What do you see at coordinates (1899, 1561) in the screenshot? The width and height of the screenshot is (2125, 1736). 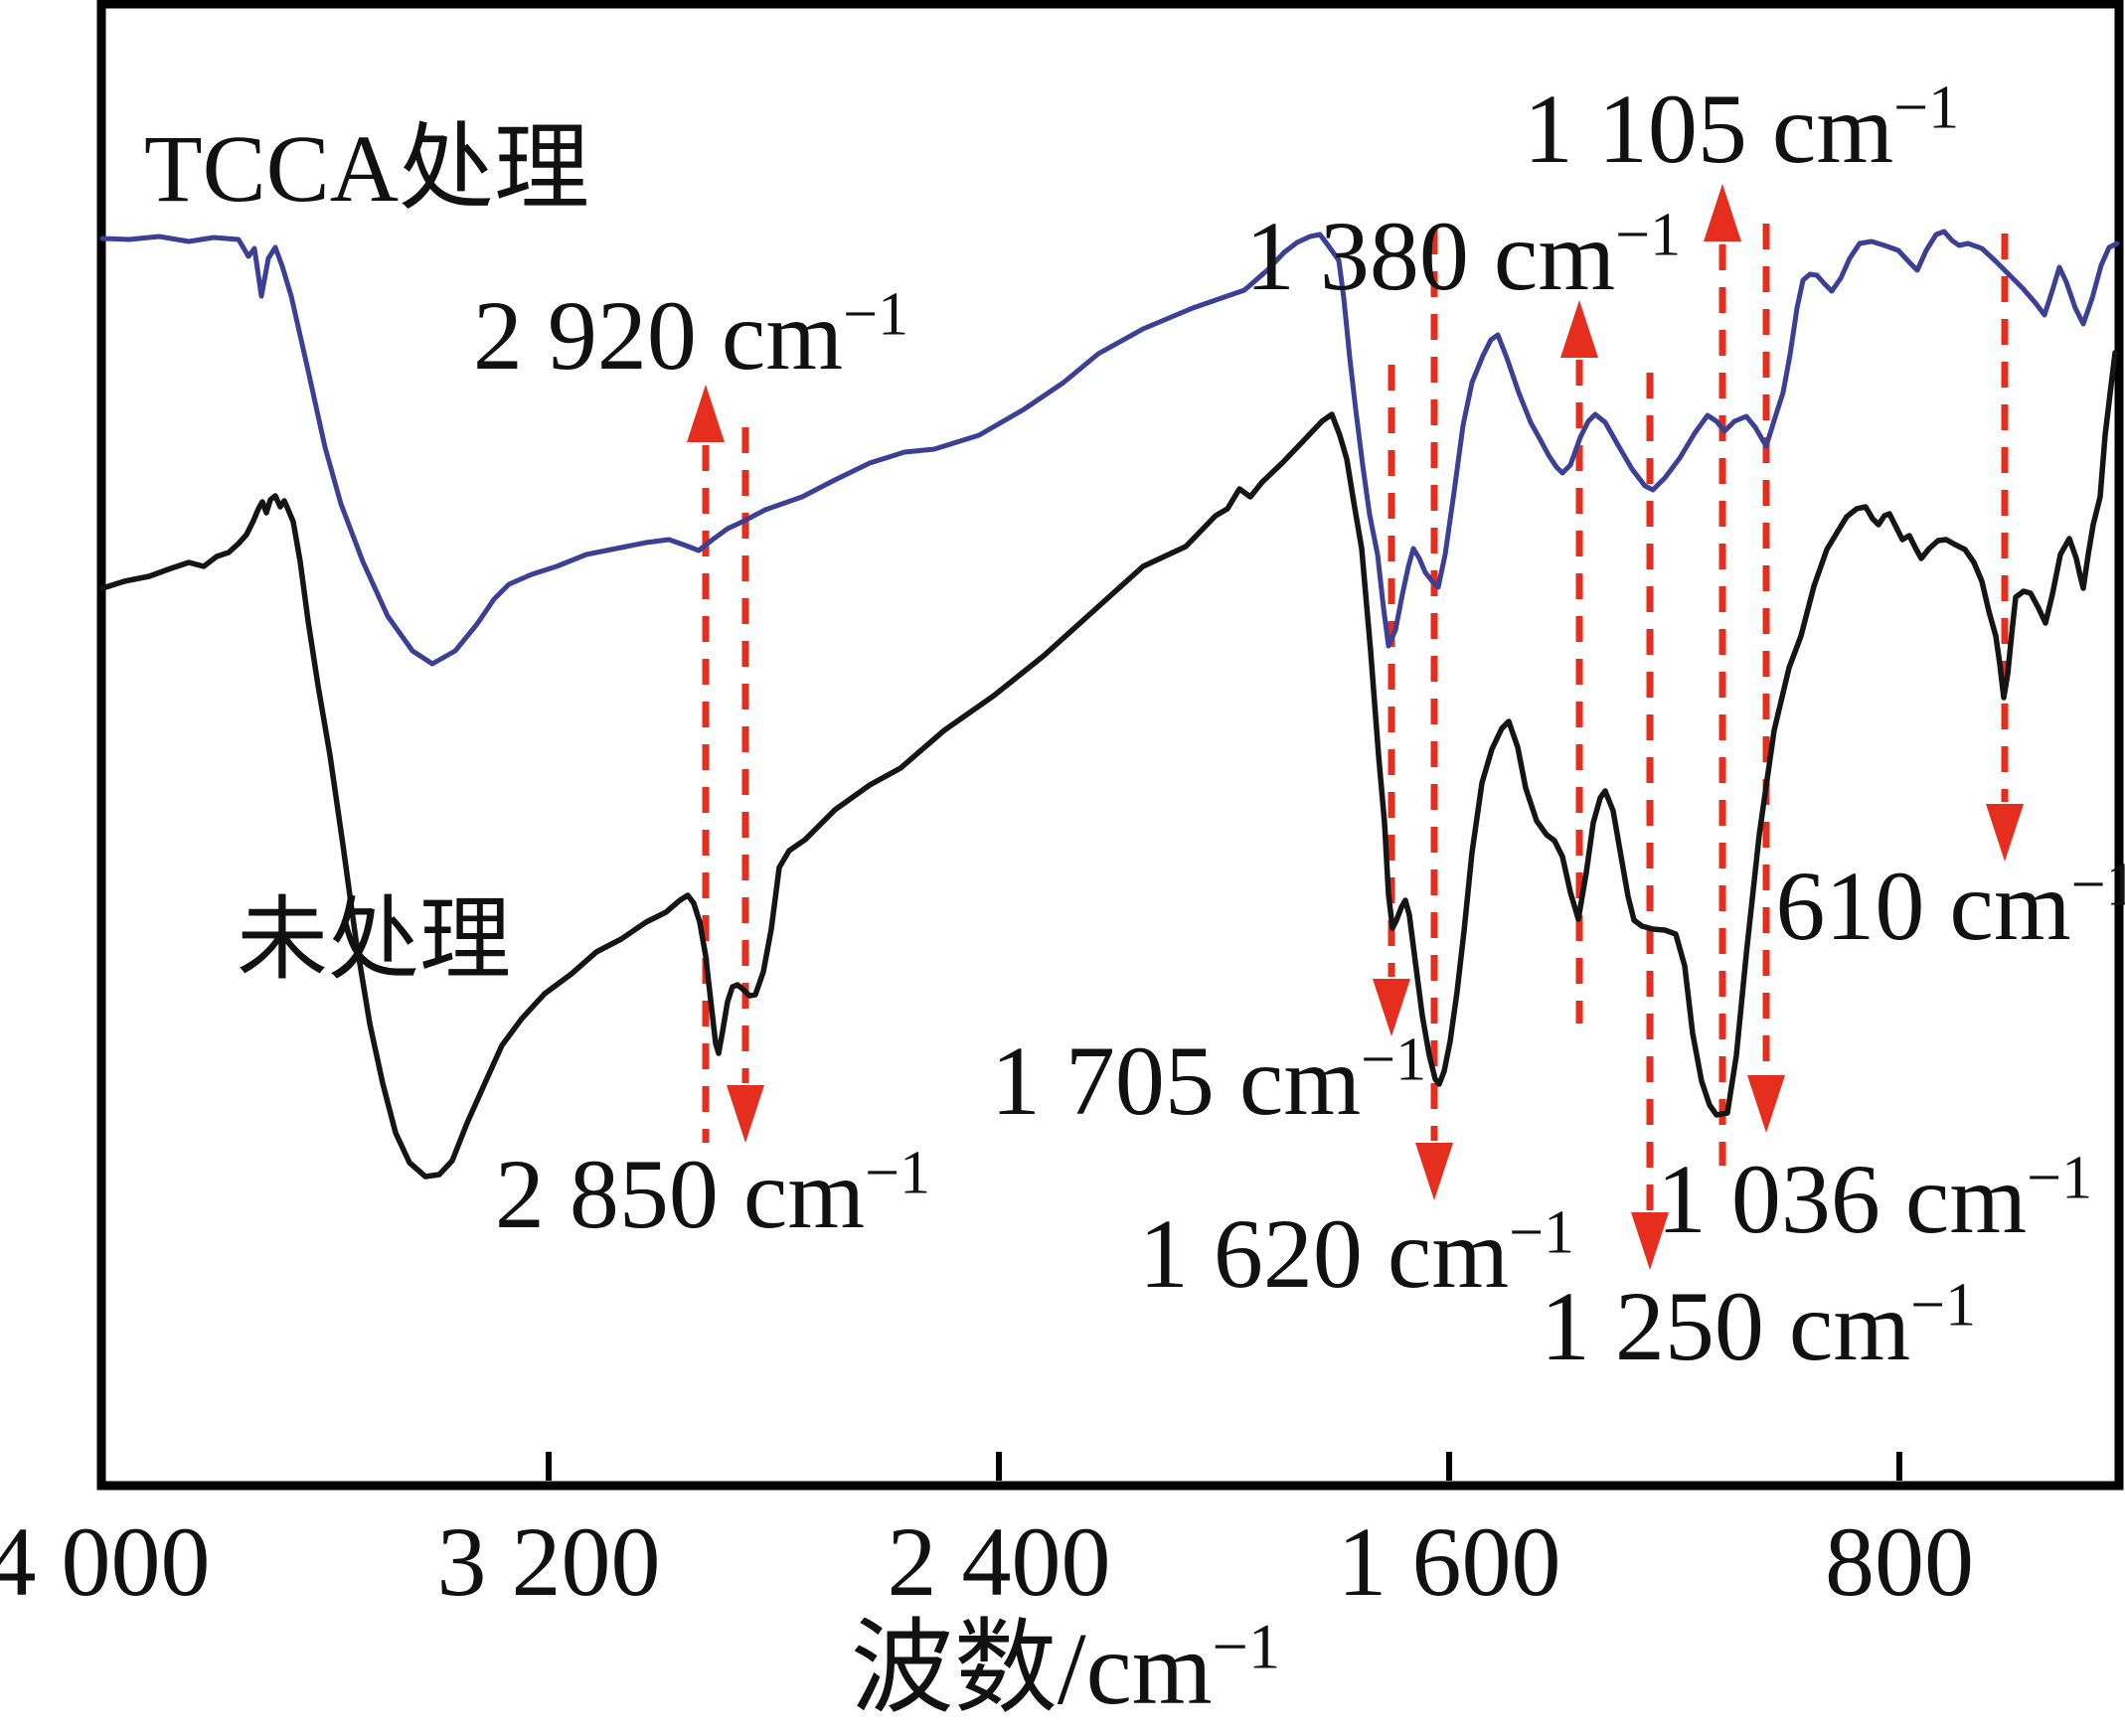 I see `x-axis-tick-label-800: 800` at bounding box center [1899, 1561].